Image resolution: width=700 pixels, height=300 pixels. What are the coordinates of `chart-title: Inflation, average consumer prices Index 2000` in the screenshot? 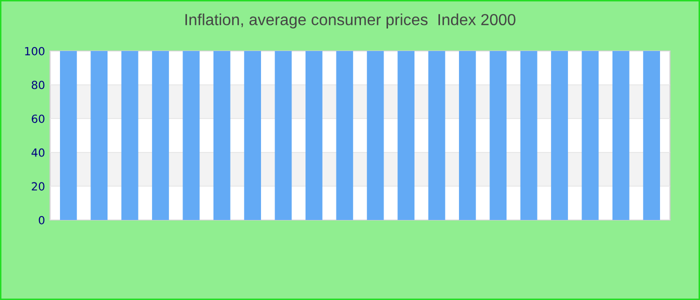 It's located at (350, 21).